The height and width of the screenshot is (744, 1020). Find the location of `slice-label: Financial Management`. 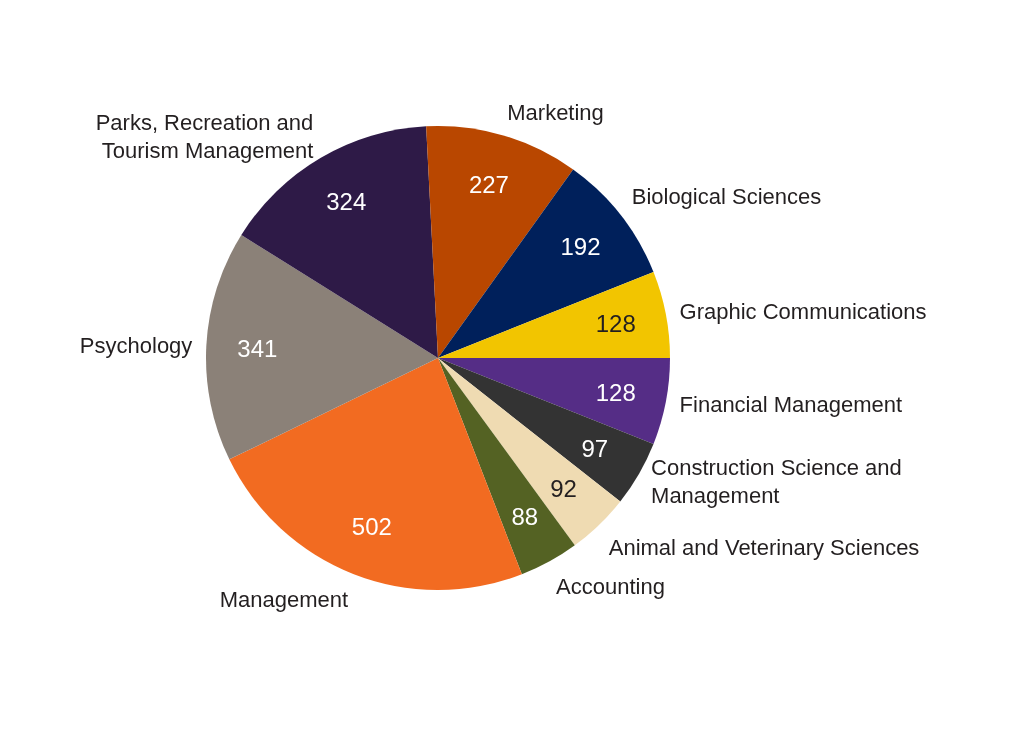

slice-label: Financial Management is located at coordinates (791, 405).